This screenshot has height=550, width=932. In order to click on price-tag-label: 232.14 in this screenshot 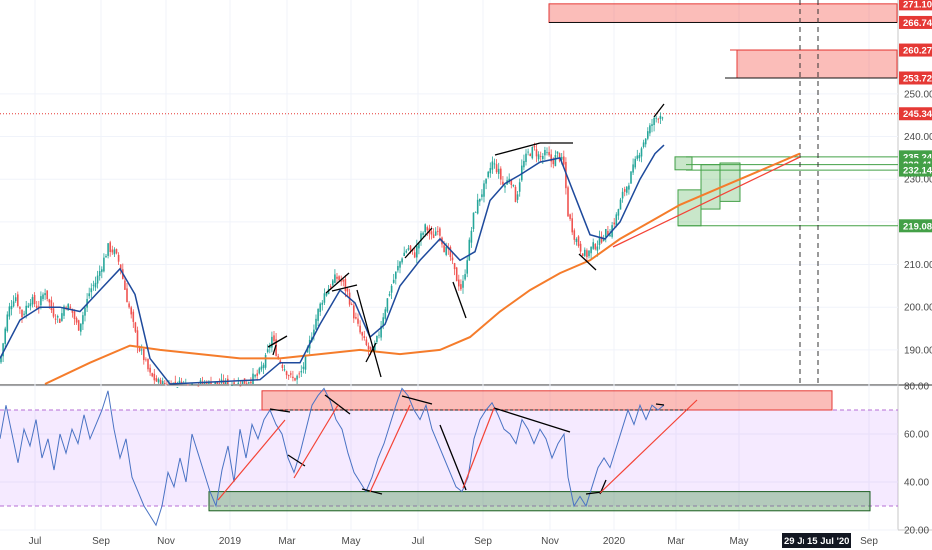, I will do `click(917, 171)`.